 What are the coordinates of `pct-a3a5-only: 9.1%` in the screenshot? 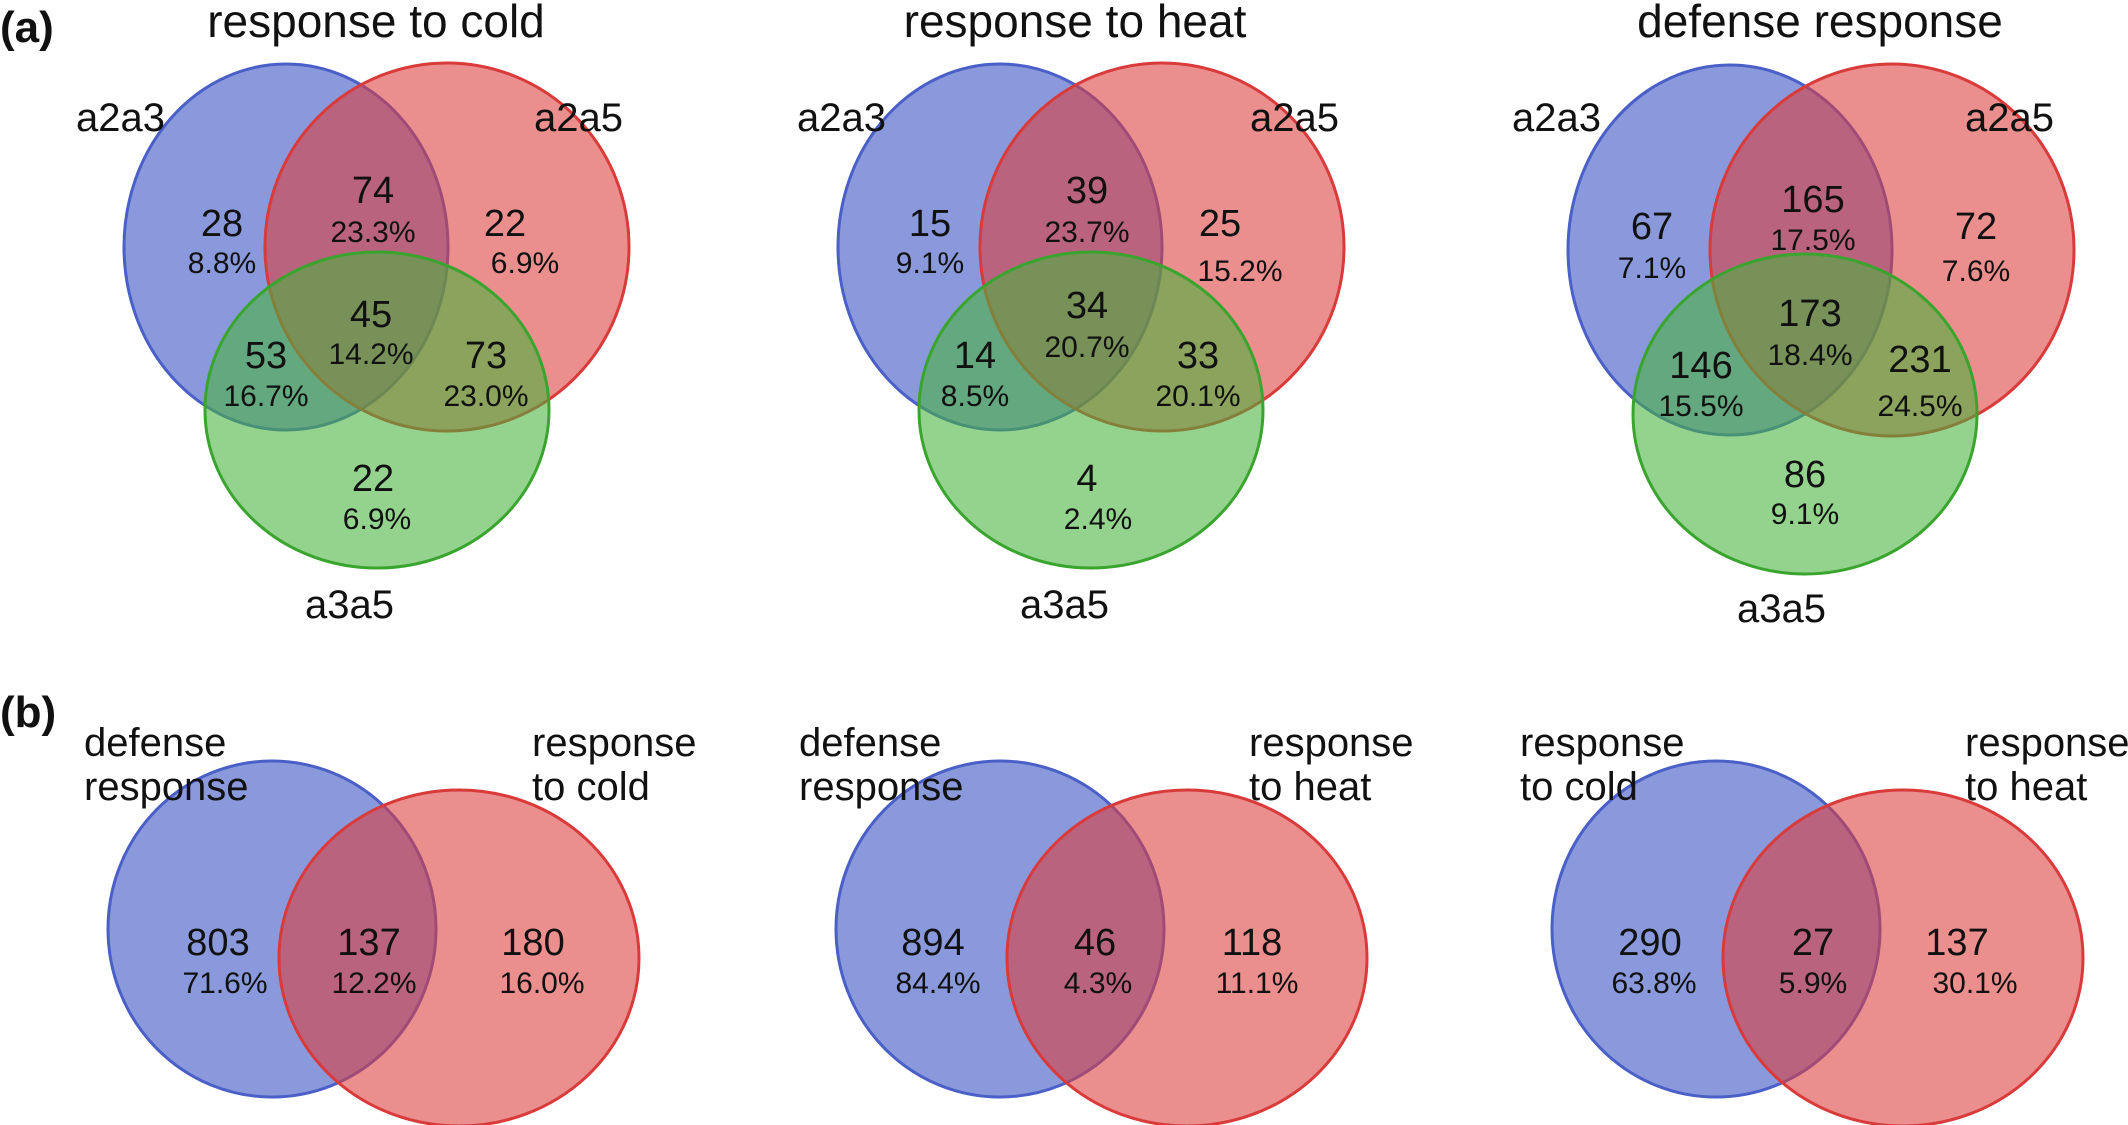 It's located at (1805, 514).